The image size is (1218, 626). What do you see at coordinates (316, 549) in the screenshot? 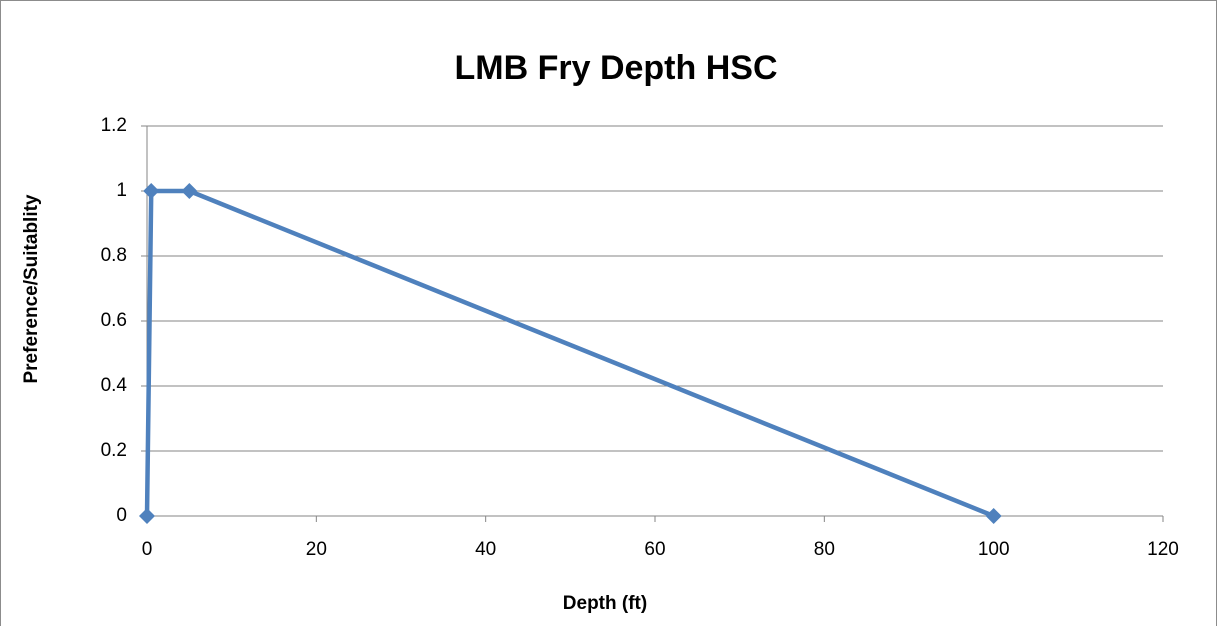
I see `x-tick-label: 20` at bounding box center [316, 549].